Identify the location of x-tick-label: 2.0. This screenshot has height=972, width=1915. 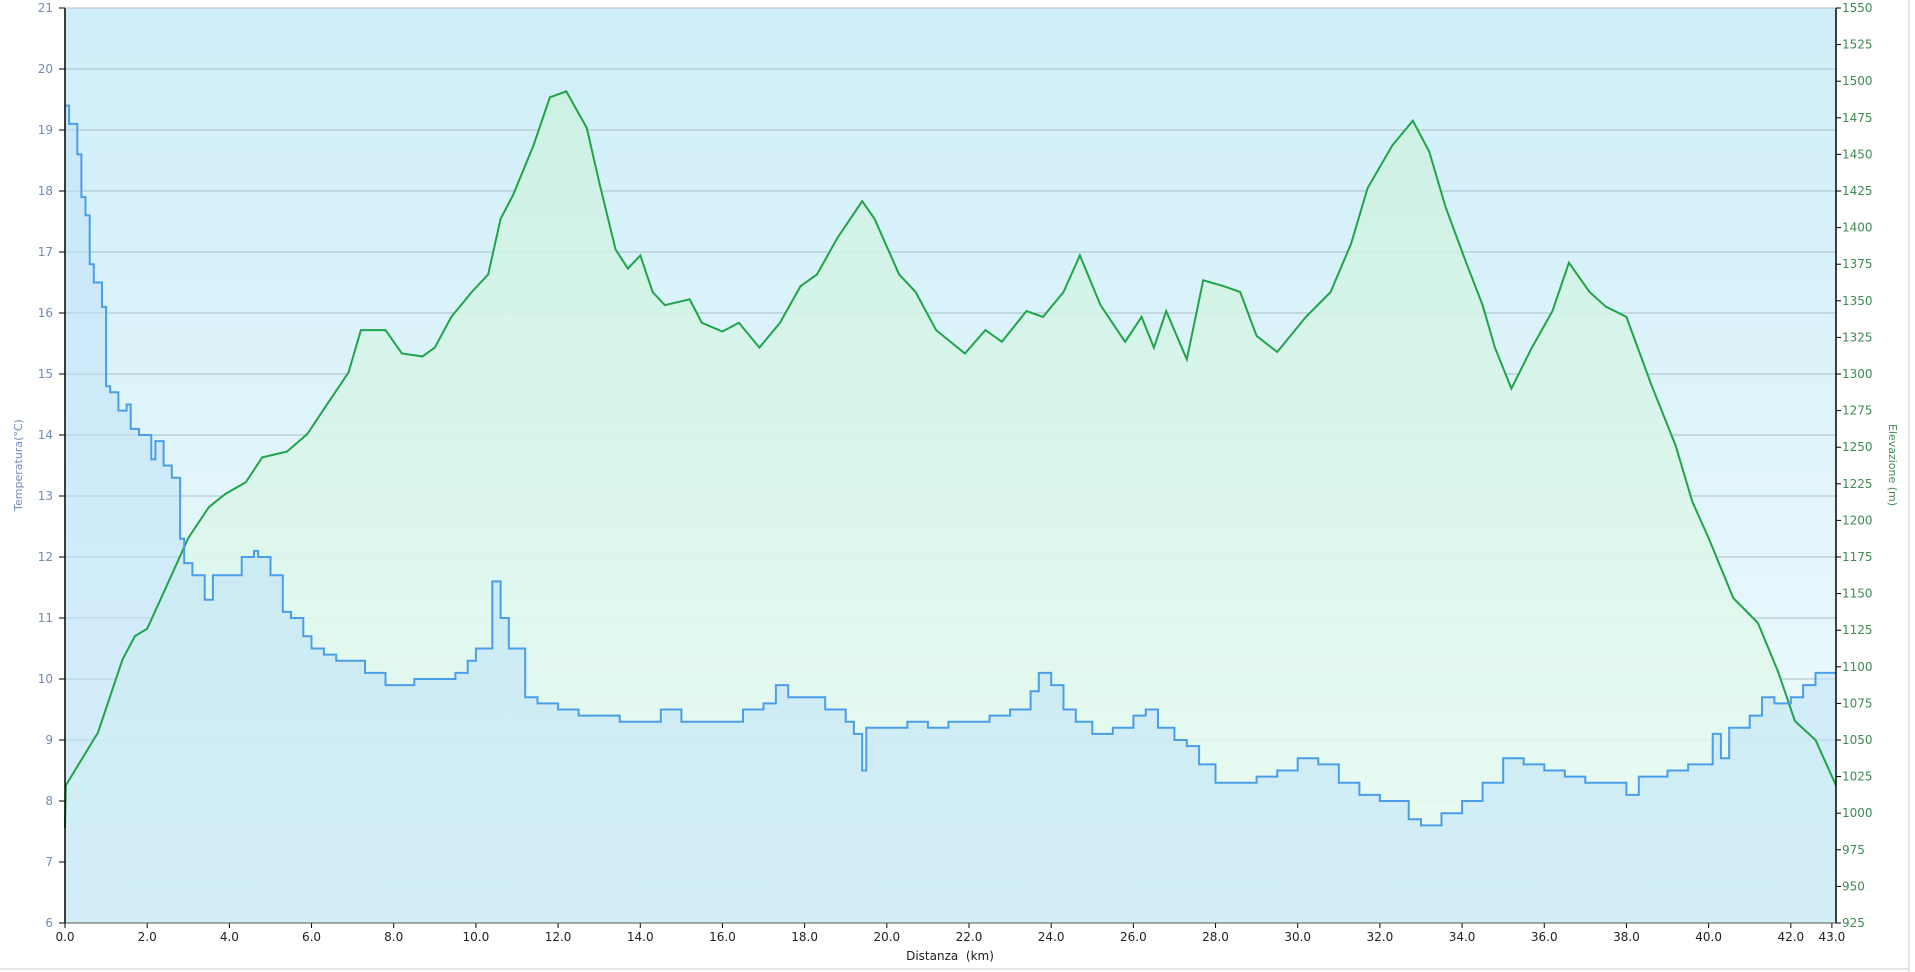
(147, 937).